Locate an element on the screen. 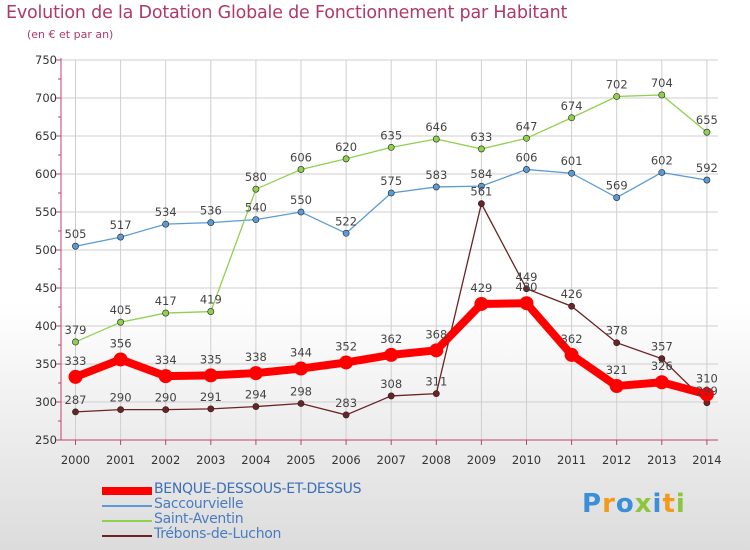 This screenshot has width=750, height=550. data-label: 333 is located at coordinates (76, 361).